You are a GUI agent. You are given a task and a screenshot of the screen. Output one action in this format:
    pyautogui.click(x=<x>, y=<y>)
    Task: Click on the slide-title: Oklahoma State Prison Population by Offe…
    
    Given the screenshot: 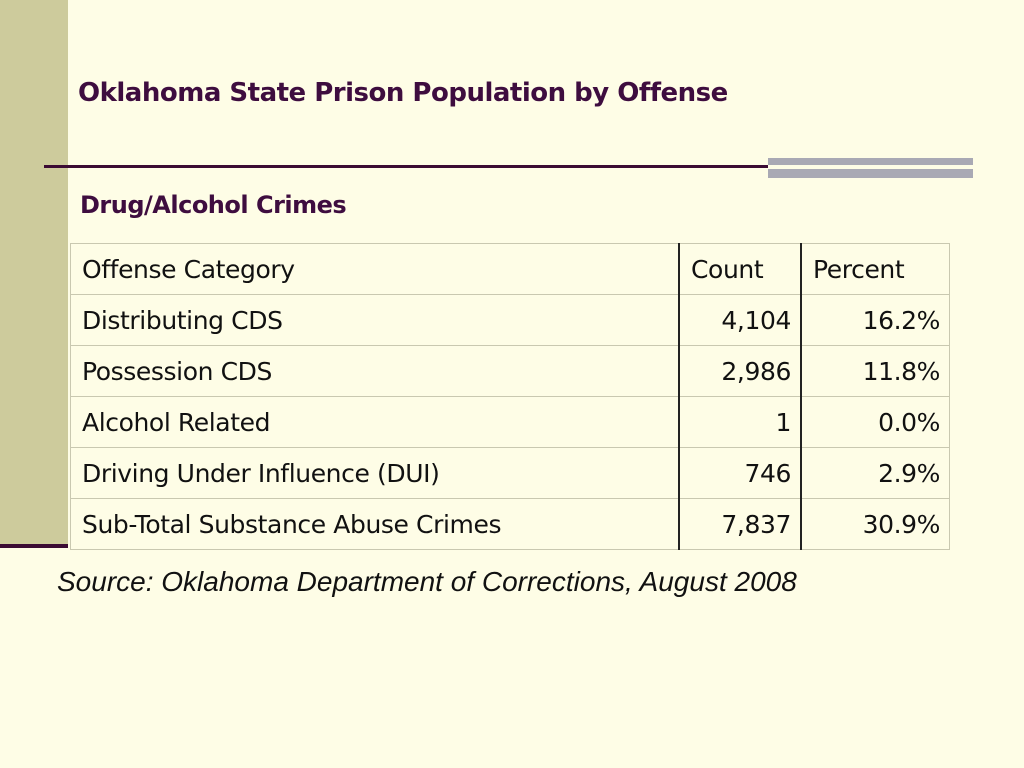 What is the action you would take?
    pyautogui.click(x=403, y=93)
    